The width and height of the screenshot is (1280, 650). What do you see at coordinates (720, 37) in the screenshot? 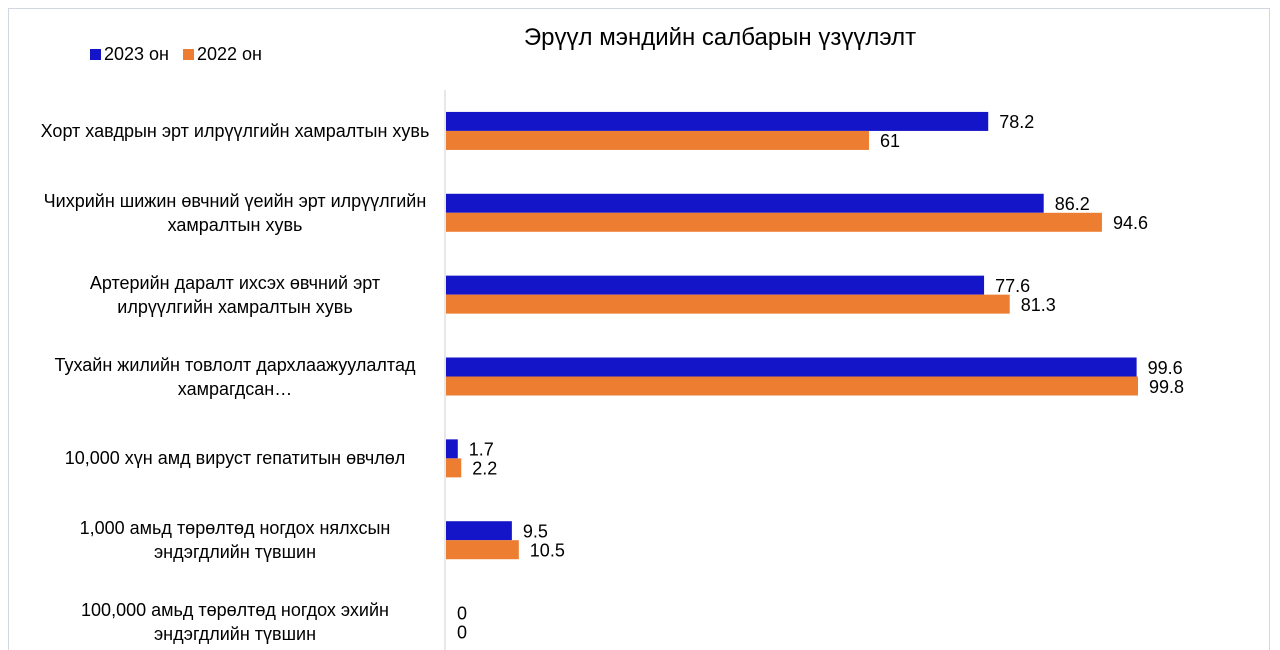
I see `chart-title: Эрүүл мэндийн салбарын үзүүлэлт` at bounding box center [720, 37].